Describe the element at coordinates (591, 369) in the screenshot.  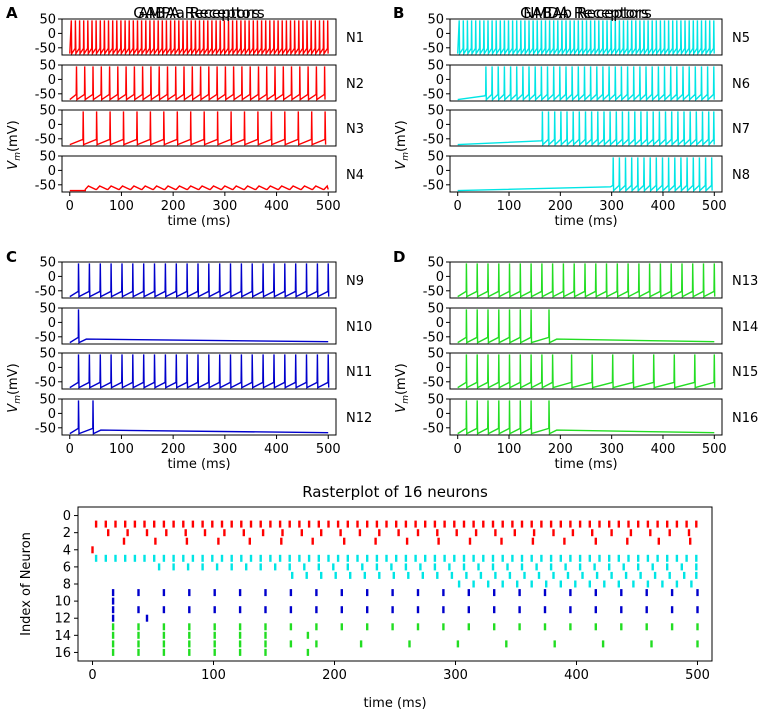
I see `trace-row: 500-50 N15` at that location.